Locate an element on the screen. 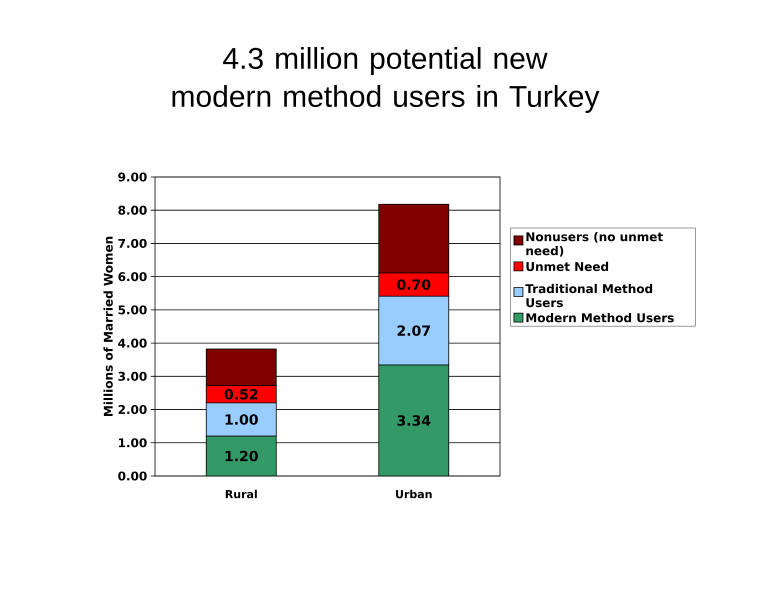 The image size is (775, 596). y-tick-label: 1.00 is located at coordinates (132, 443).